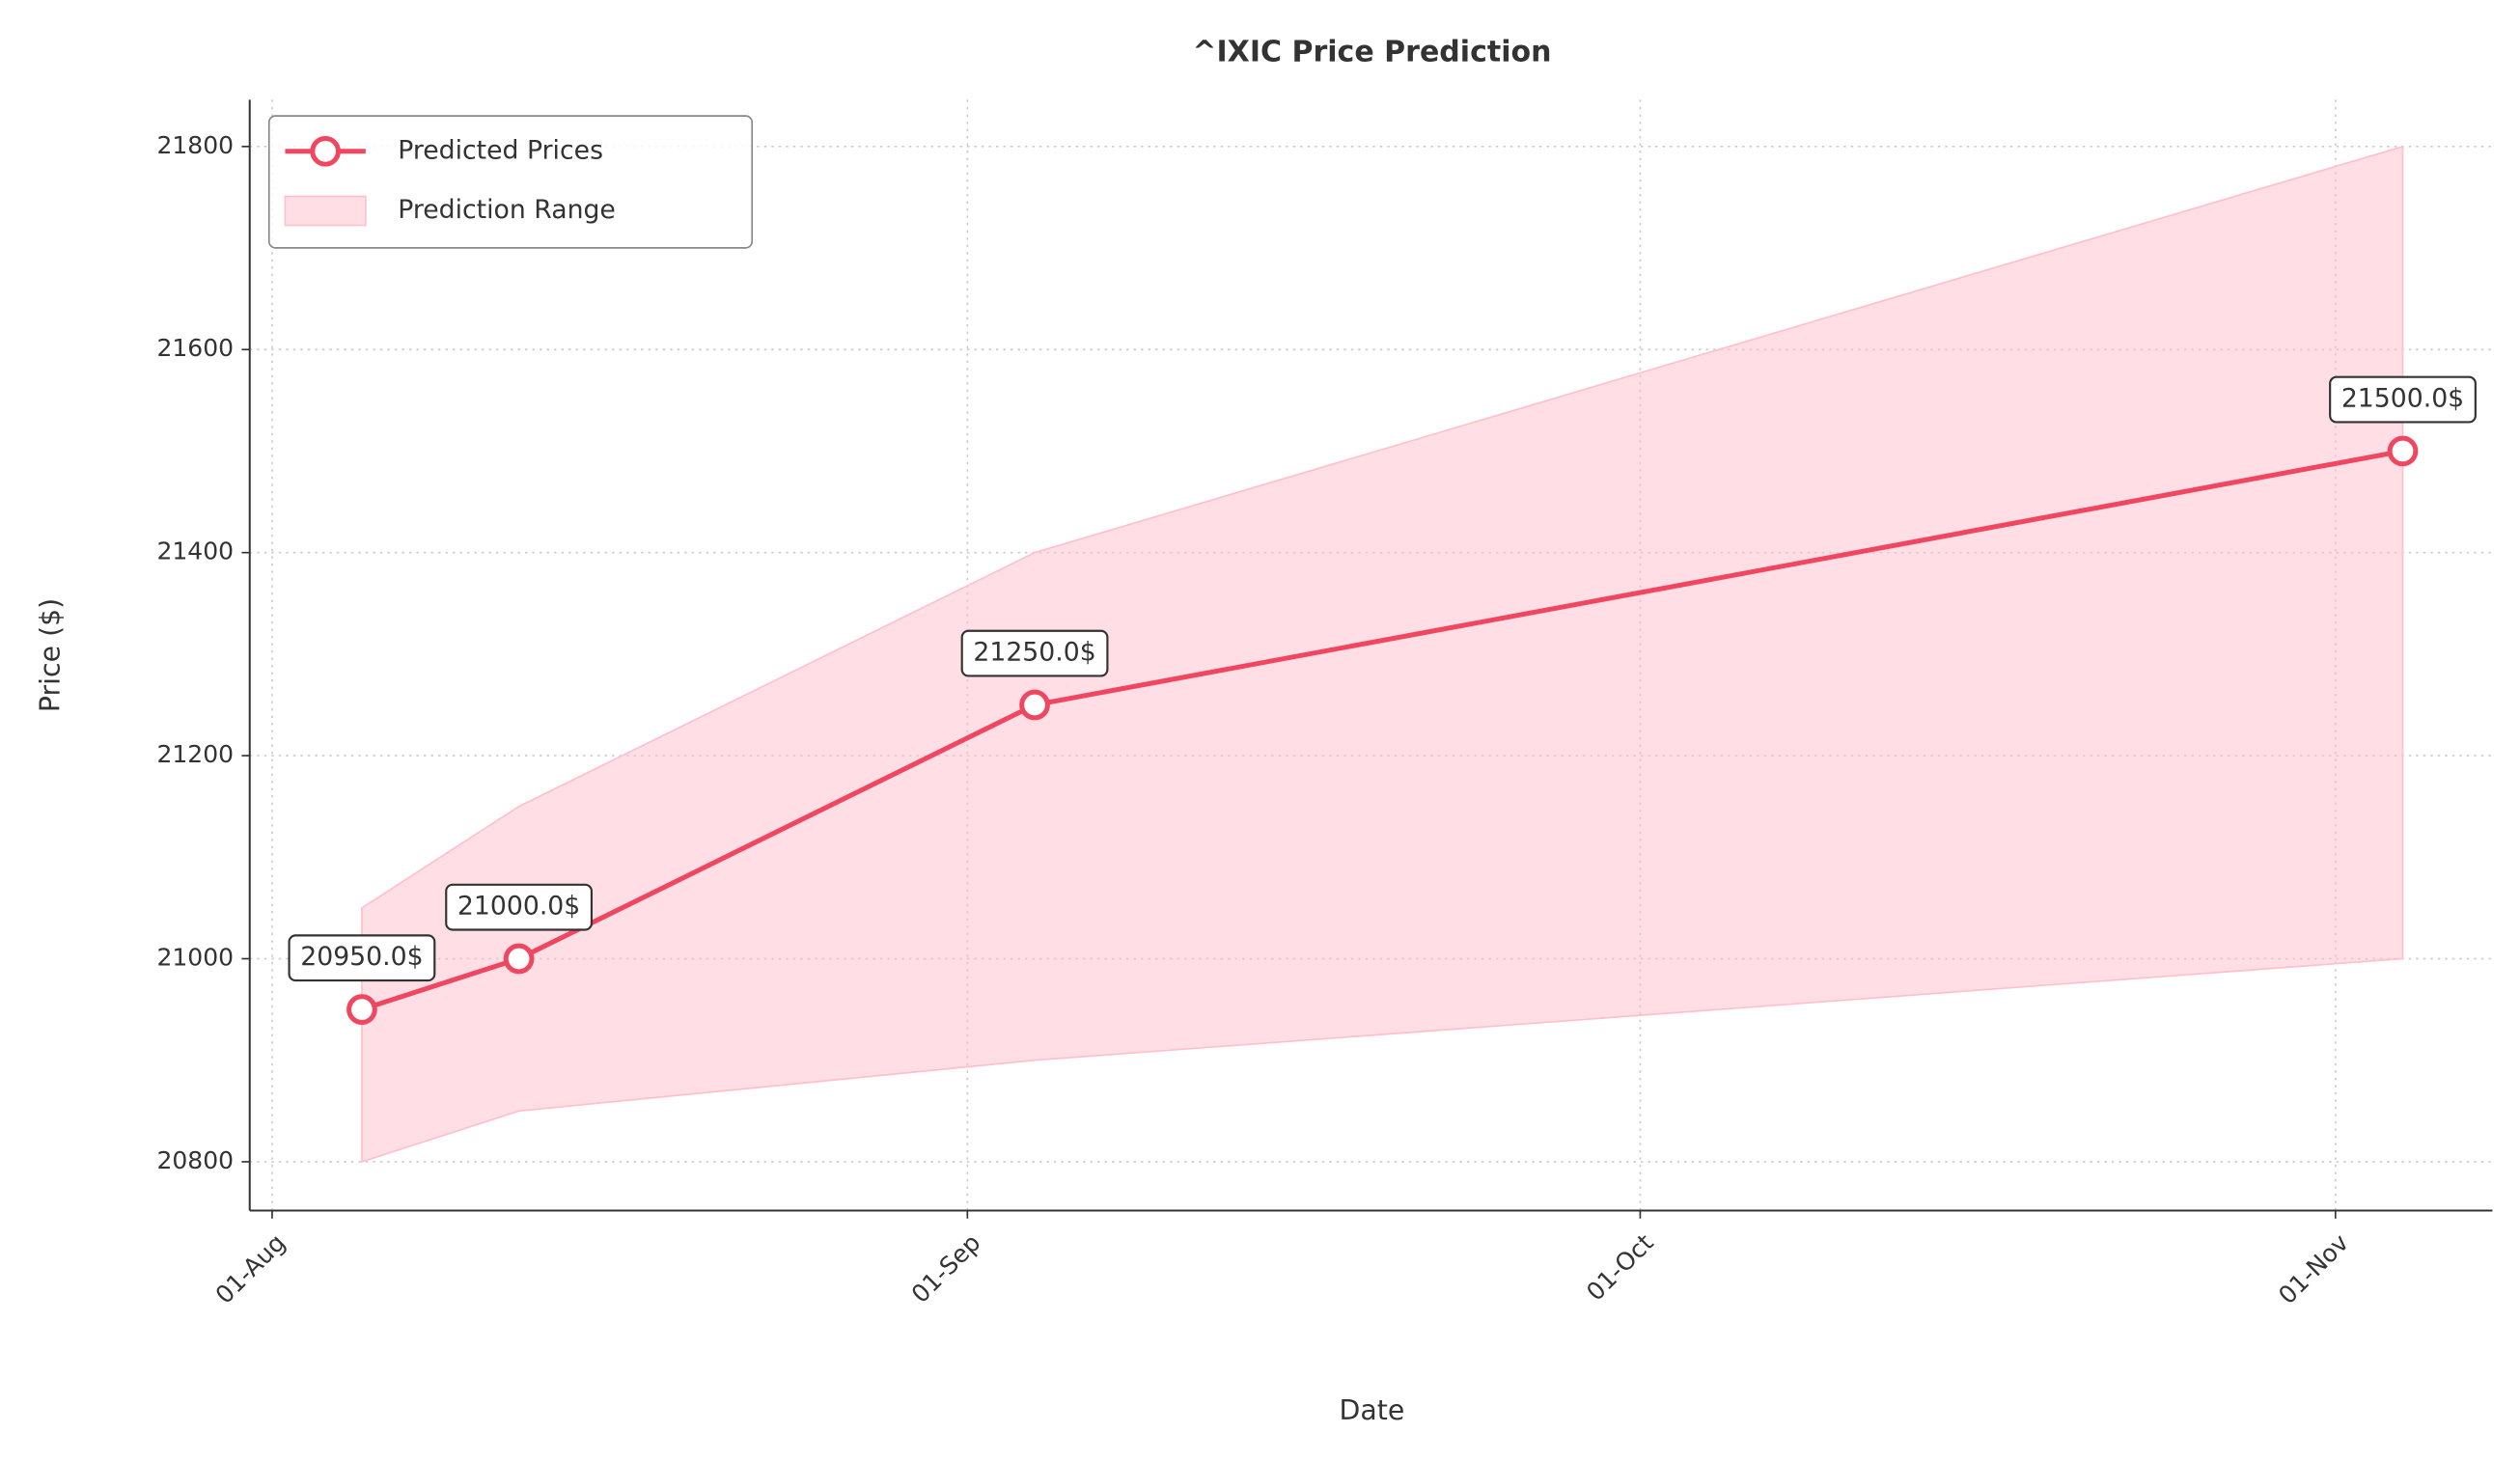 The height and width of the screenshot is (1460, 2520). I want to click on y-tick-label: 21800, so click(195, 145).